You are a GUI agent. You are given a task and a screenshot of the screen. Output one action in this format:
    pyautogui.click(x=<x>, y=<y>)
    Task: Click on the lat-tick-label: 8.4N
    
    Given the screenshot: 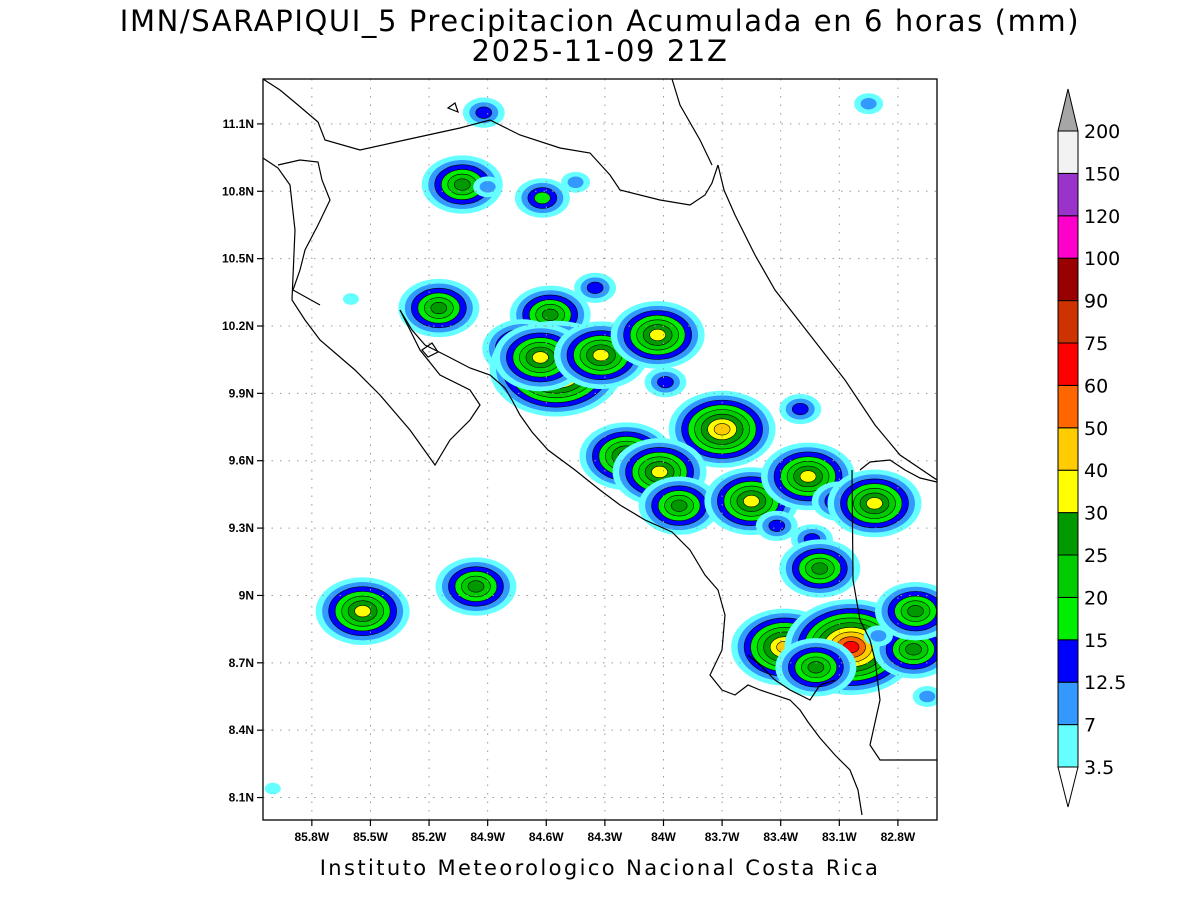 What is the action you would take?
    pyautogui.click(x=241, y=730)
    